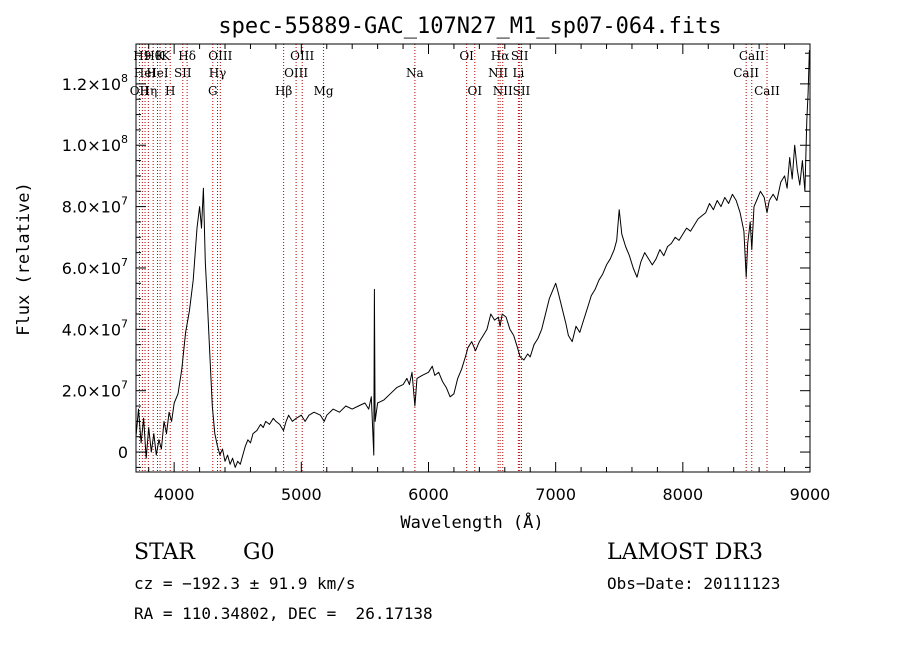  I want to click on spectral-line-label: H9, so click(142, 56).